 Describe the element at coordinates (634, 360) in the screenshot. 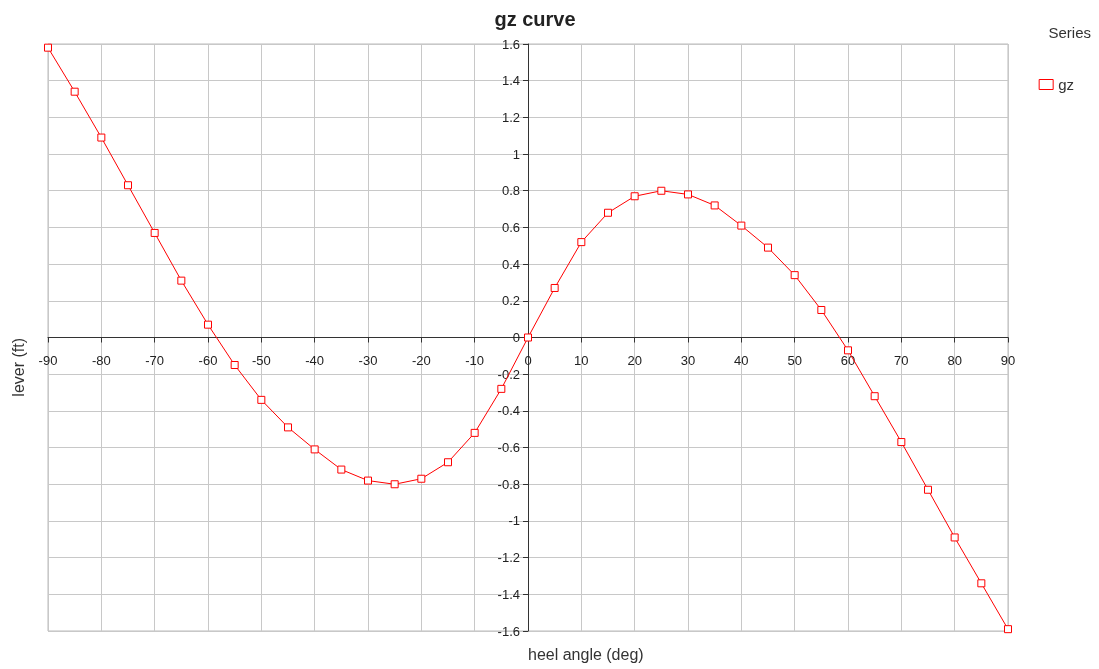

I see `x-tick-label: 20` at that location.